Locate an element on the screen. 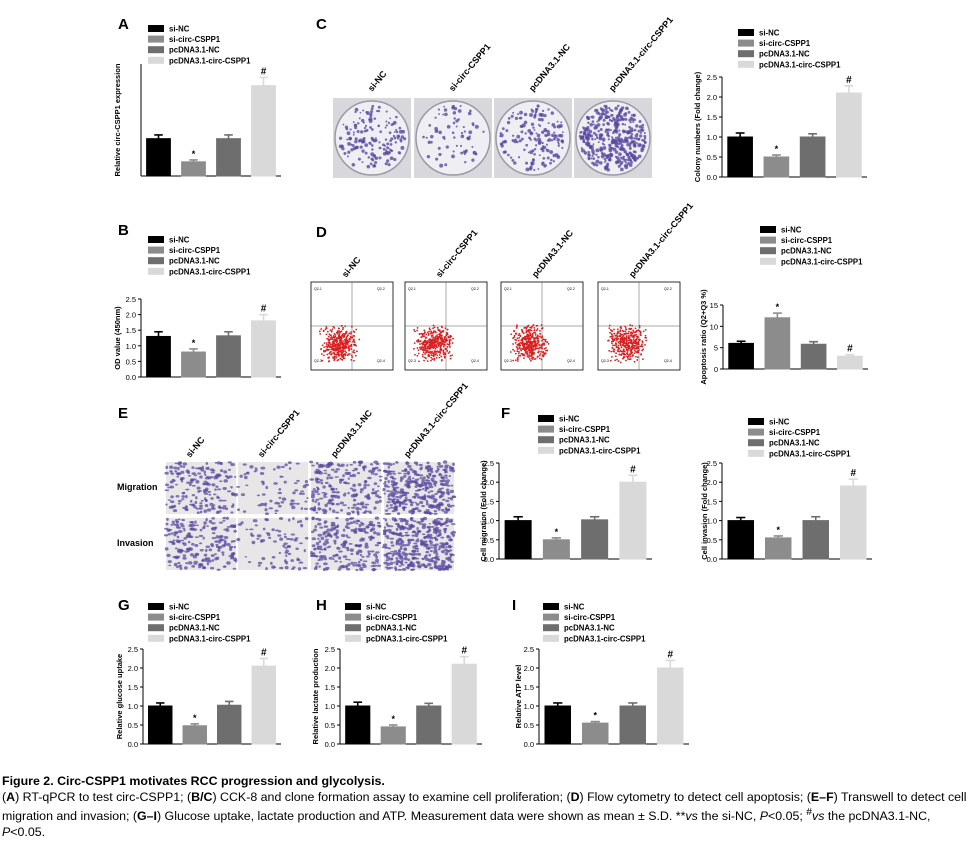  cell-event is located at coordinates (332, 353).